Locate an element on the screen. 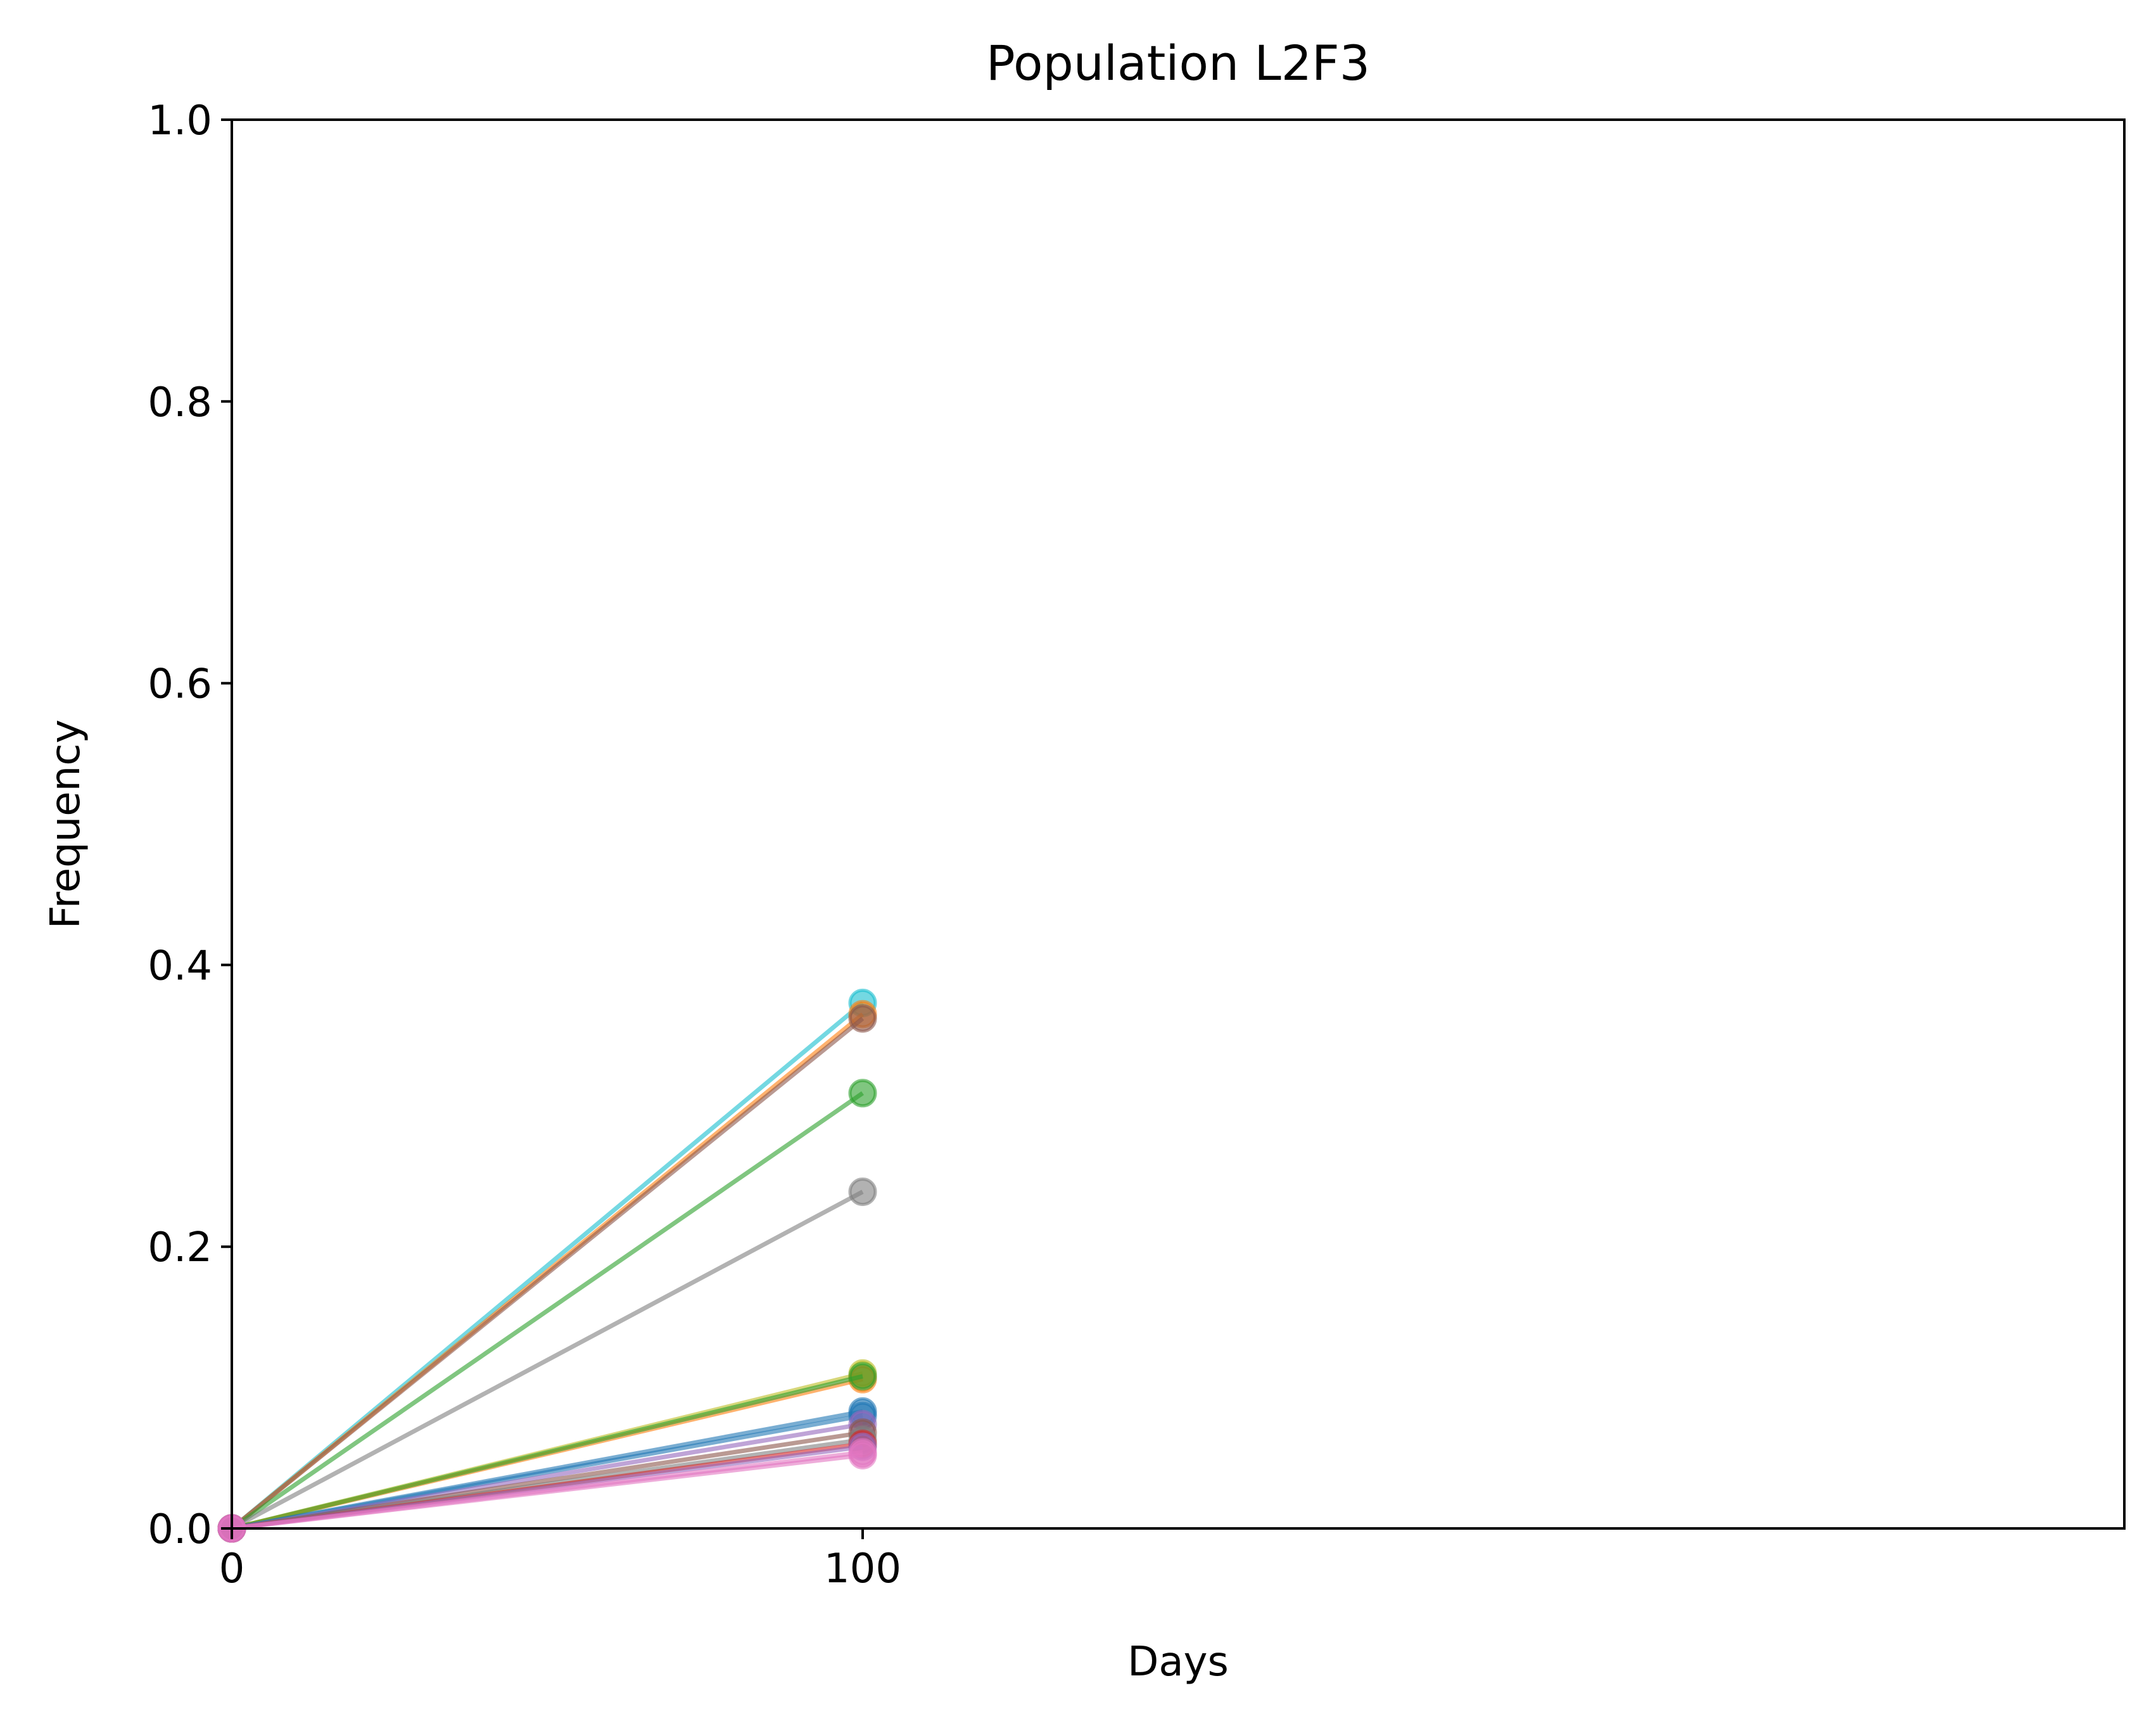 This screenshot has width=2156, height=1721. x-tick-label: 100 is located at coordinates (862, 1569).